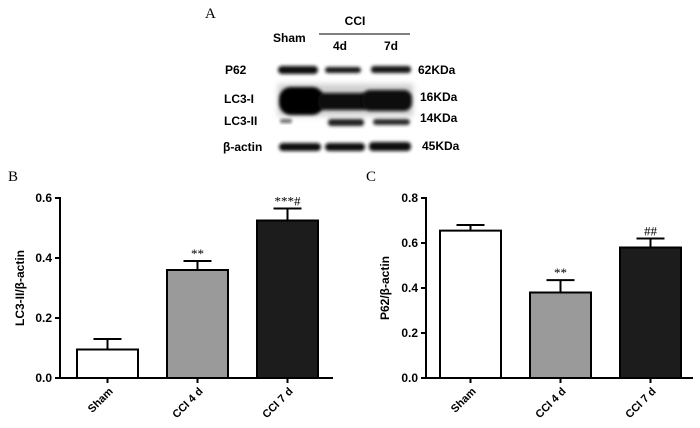  What do you see at coordinates (355, 21) in the screenshot?
I see `lane-header-cci: CCI` at bounding box center [355, 21].